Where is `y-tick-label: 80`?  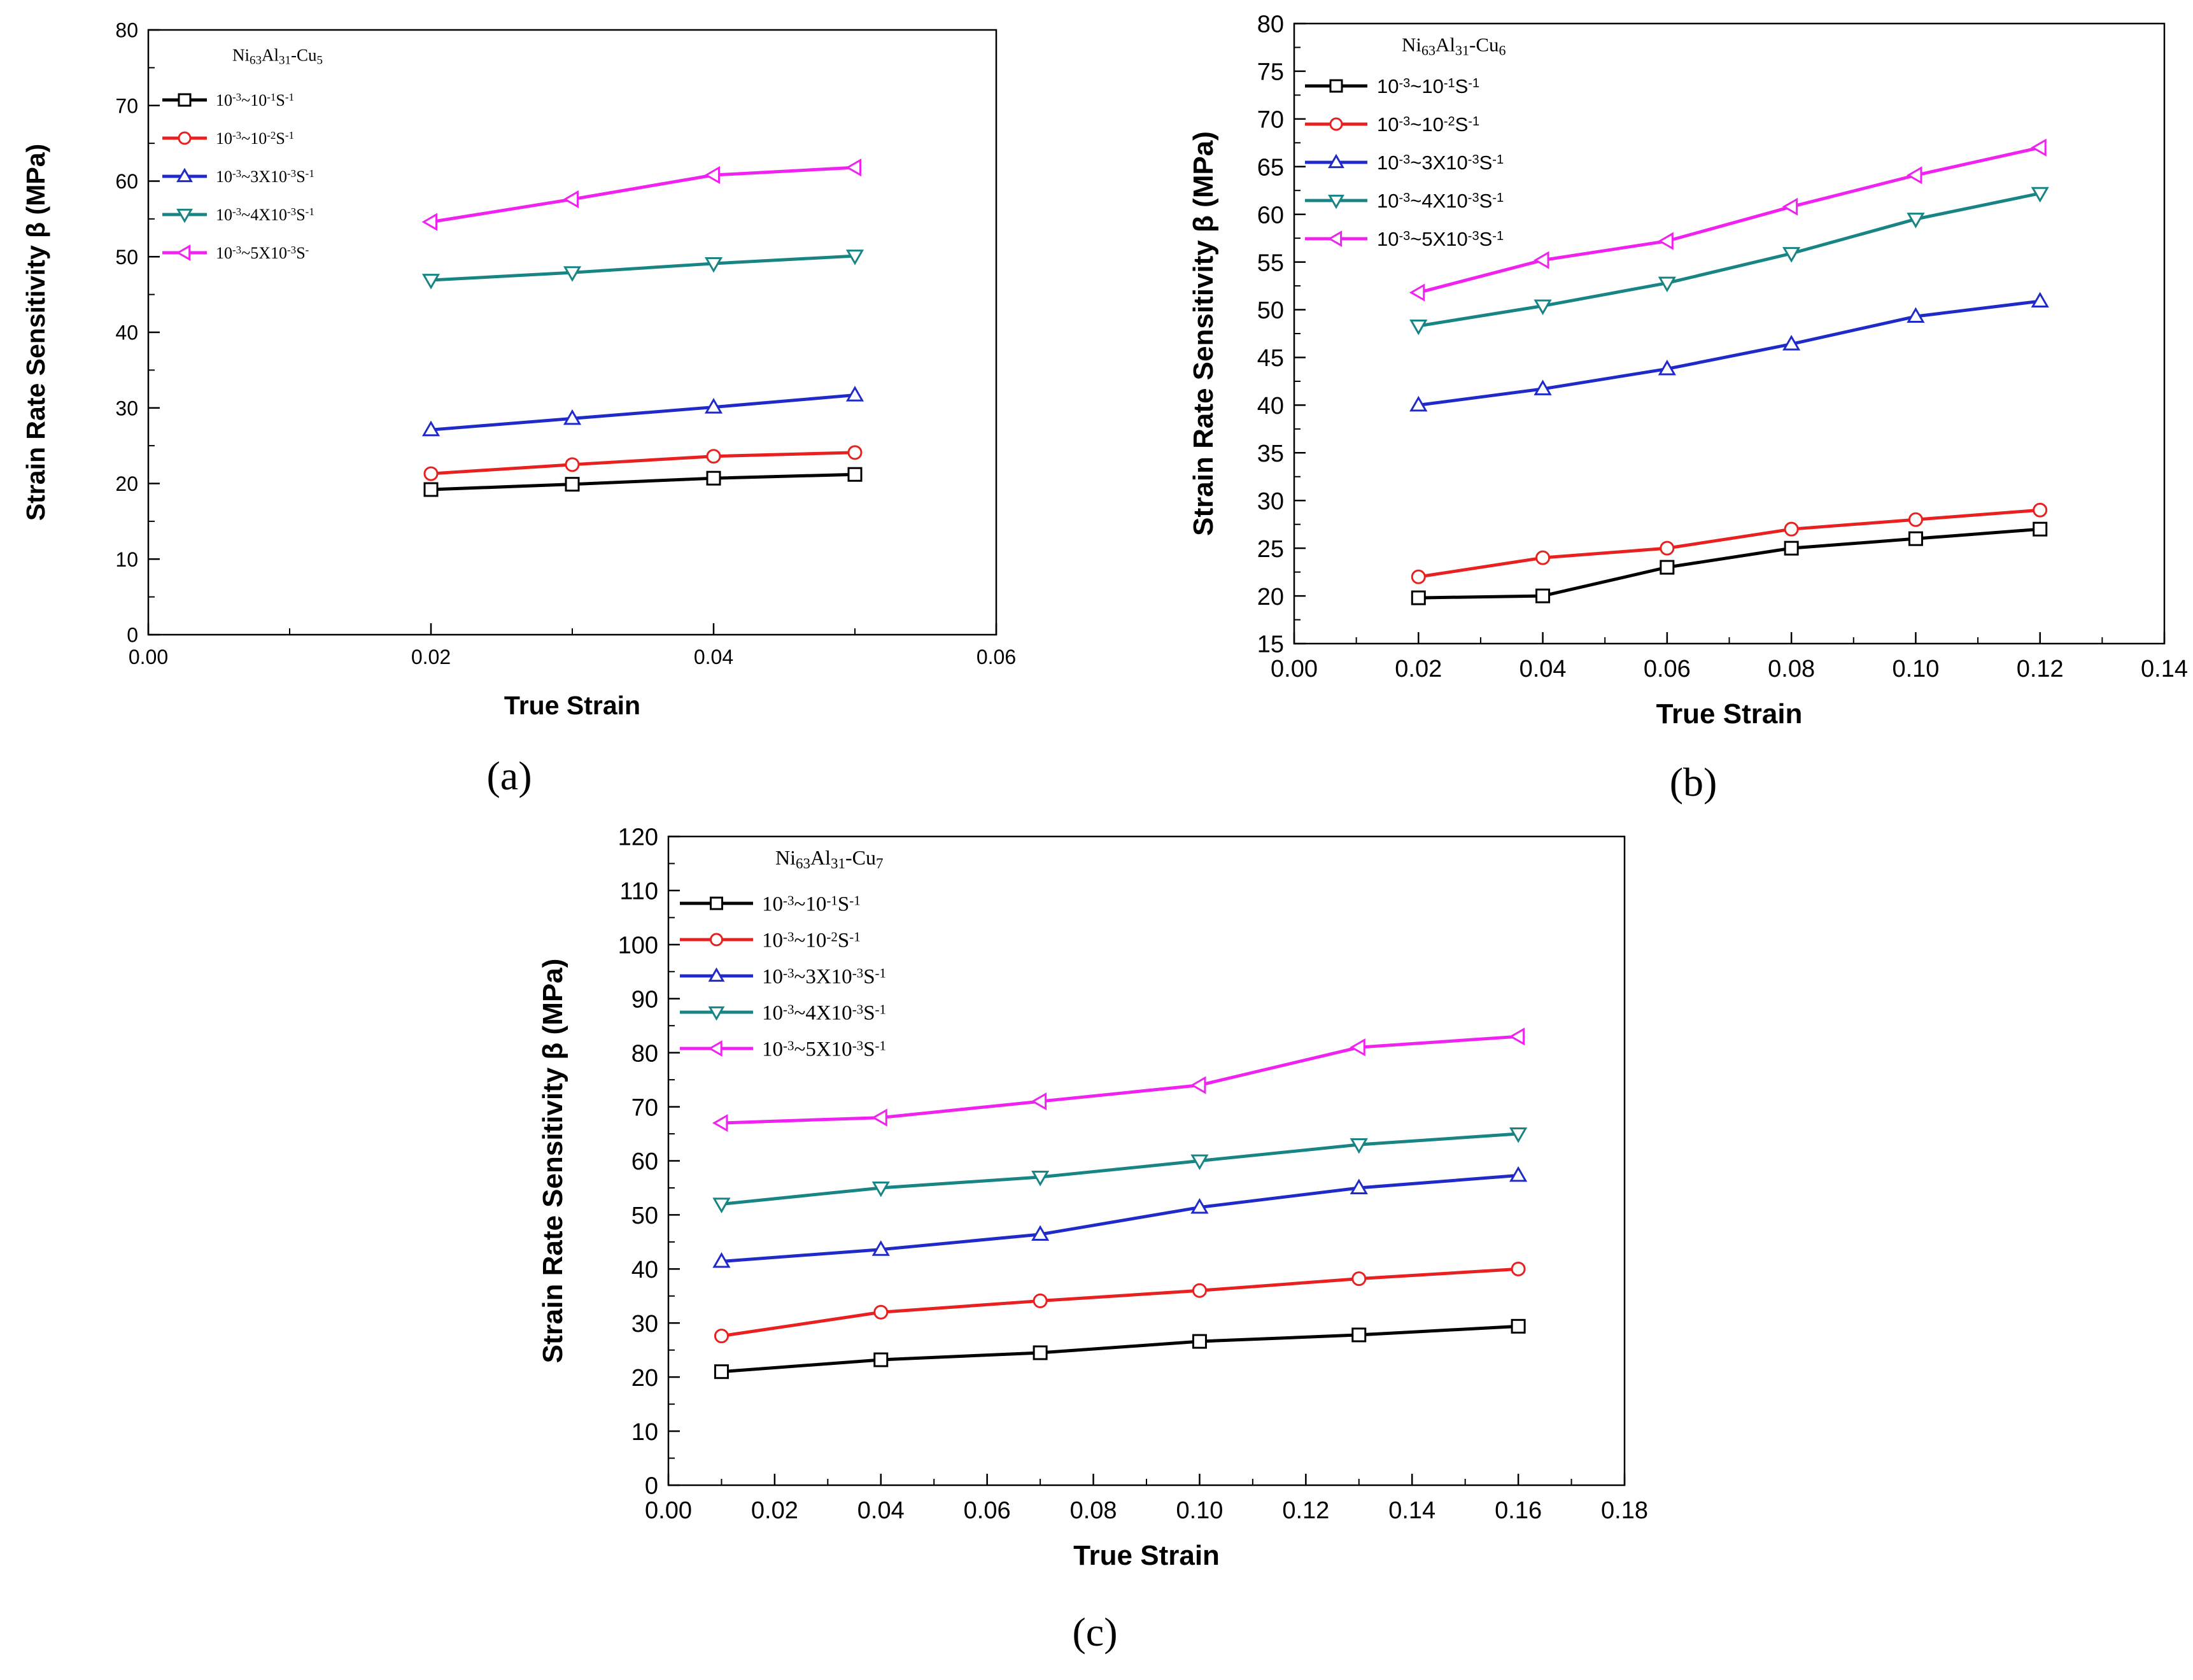
y-tick-label: 80 is located at coordinates (644, 1053).